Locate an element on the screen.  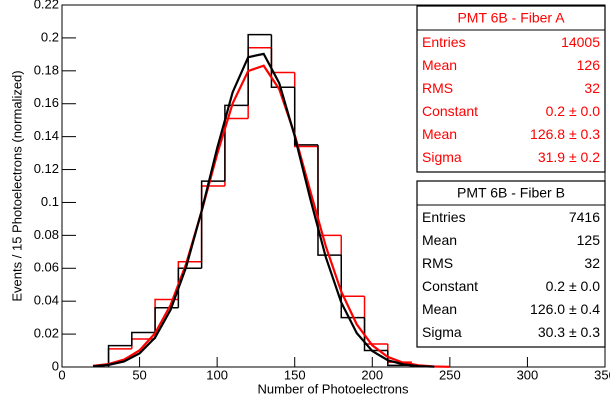
x-tick-label: 350 is located at coordinates (602, 374).